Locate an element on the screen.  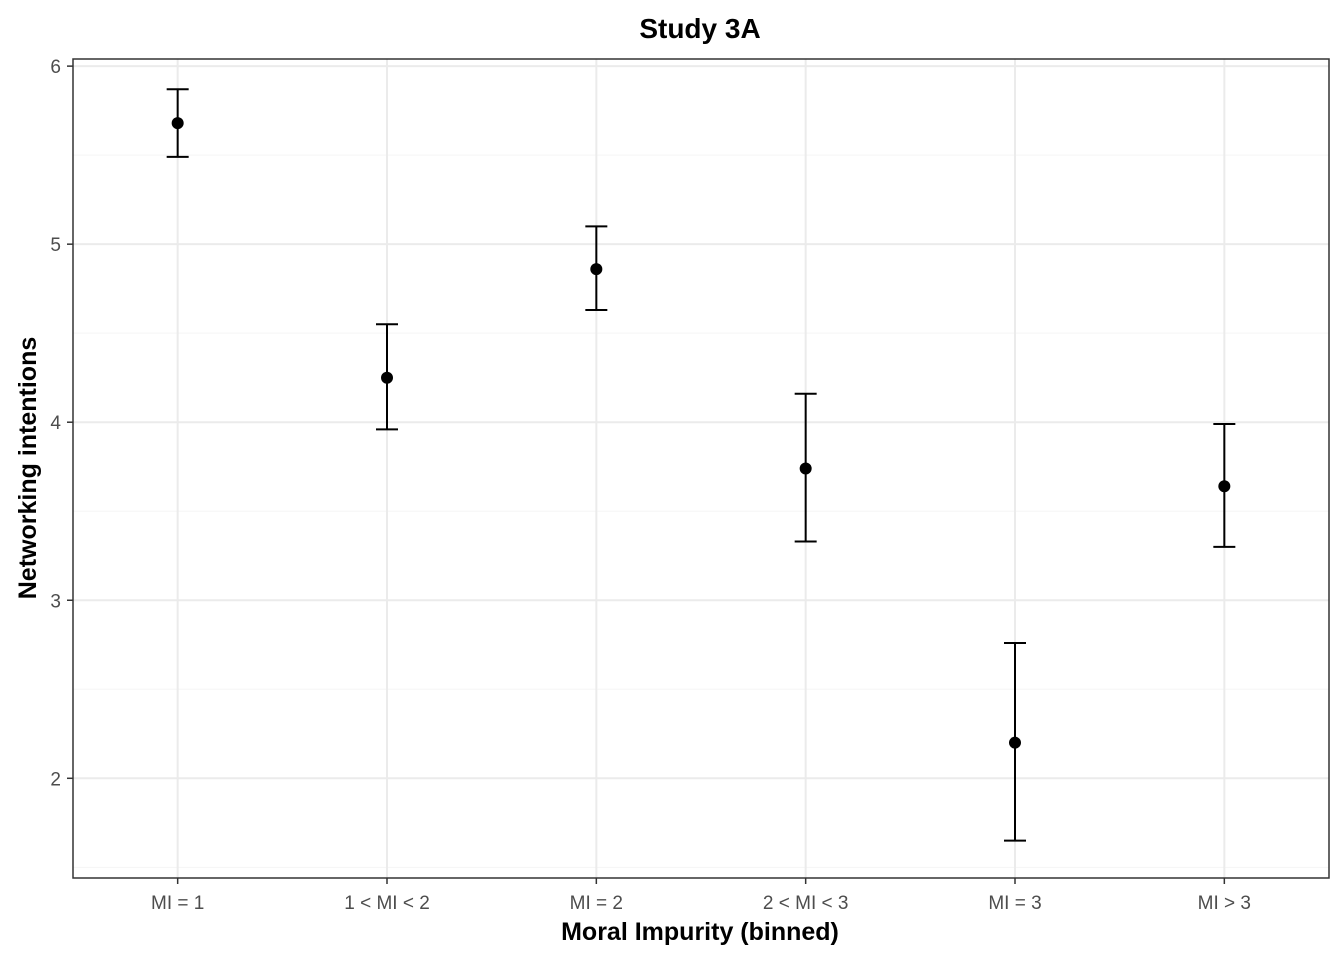
x-tick-label: 2 < MI < 3 is located at coordinates (806, 903).